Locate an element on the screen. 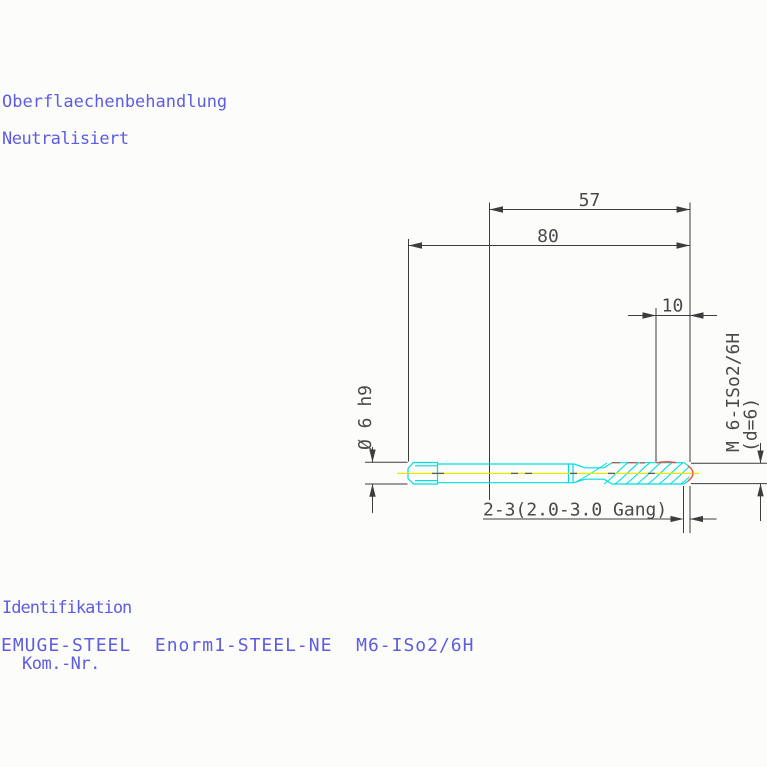  dimension-57: 57 is located at coordinates (589, 201).